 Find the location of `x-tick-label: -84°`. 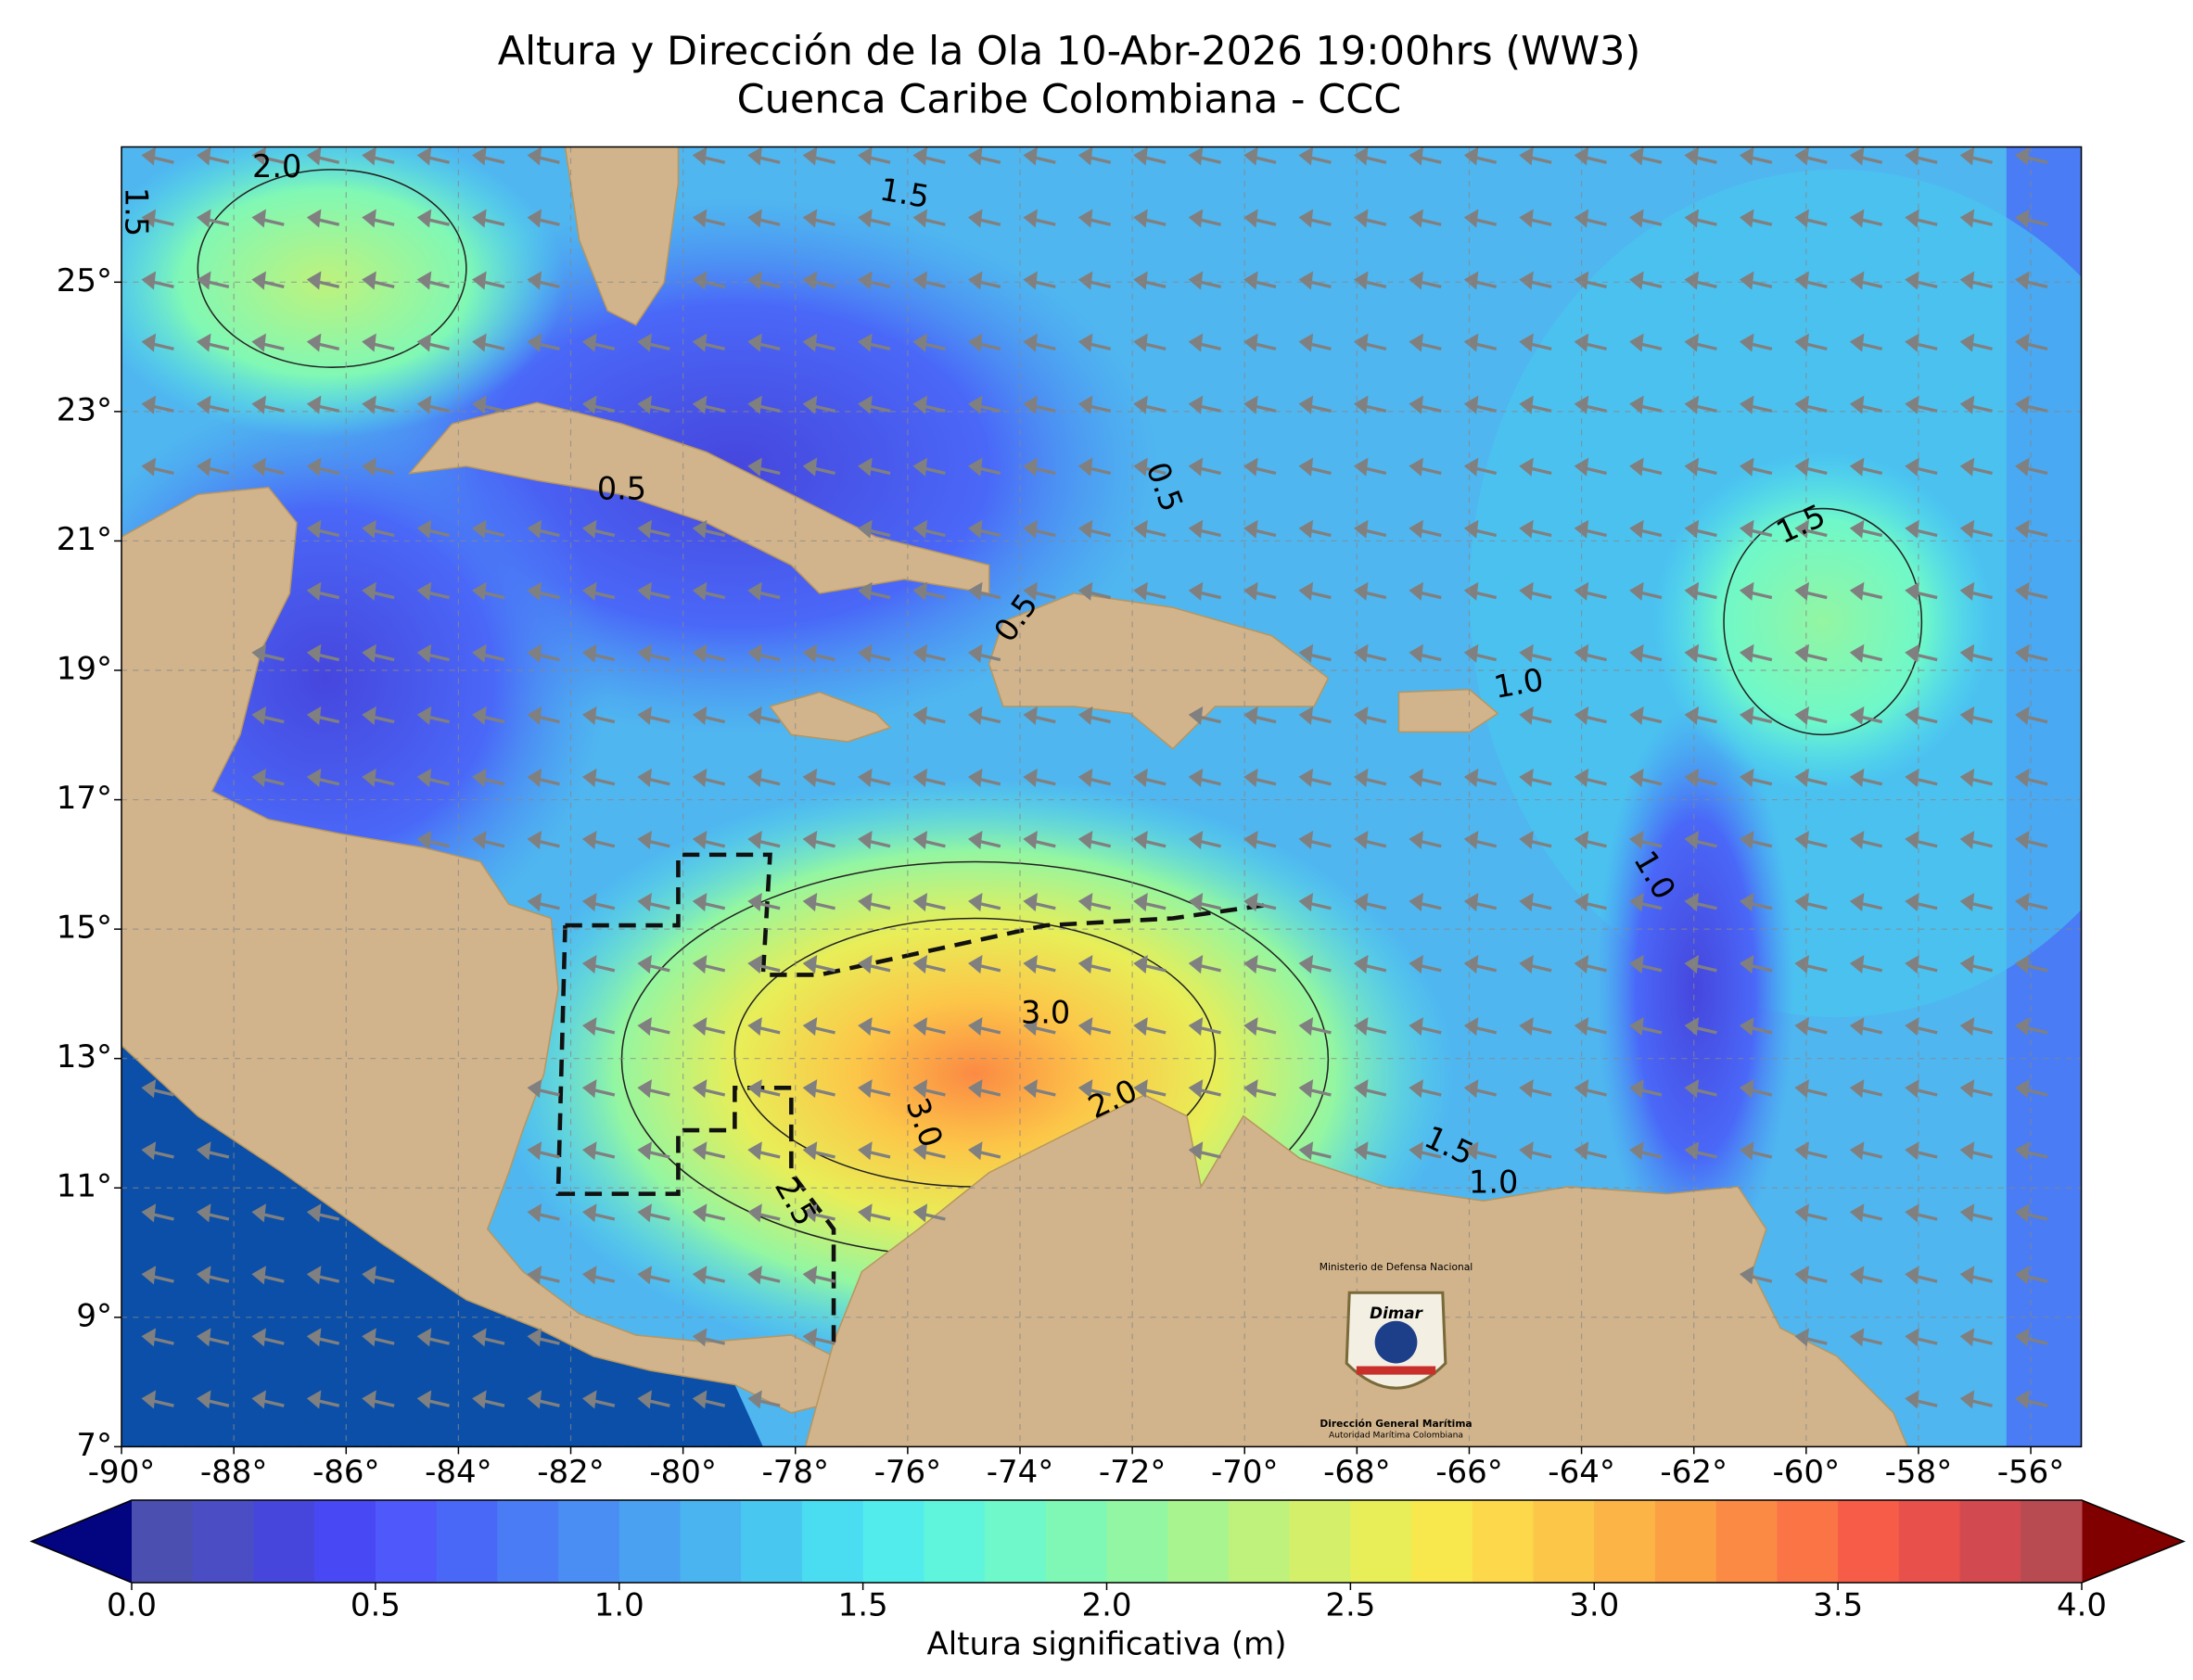

x-tick-label: -84° is located at coordinates (458, 1472).